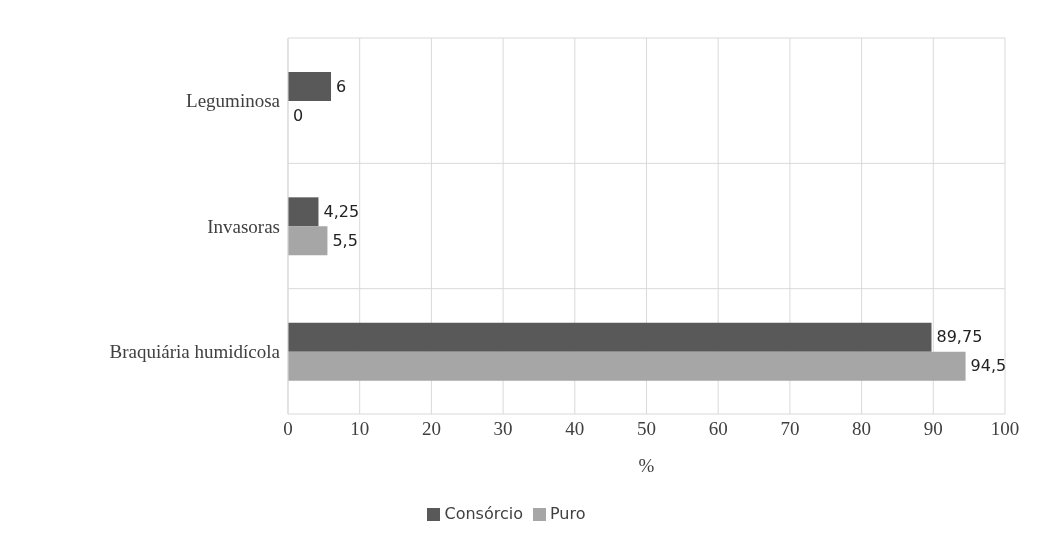 This screenshot has height=541, width=1043. What do you see at coordinates (345, 240) in the screenshot?
I see `data-label: 5,5` at bounding box center [345, 240].